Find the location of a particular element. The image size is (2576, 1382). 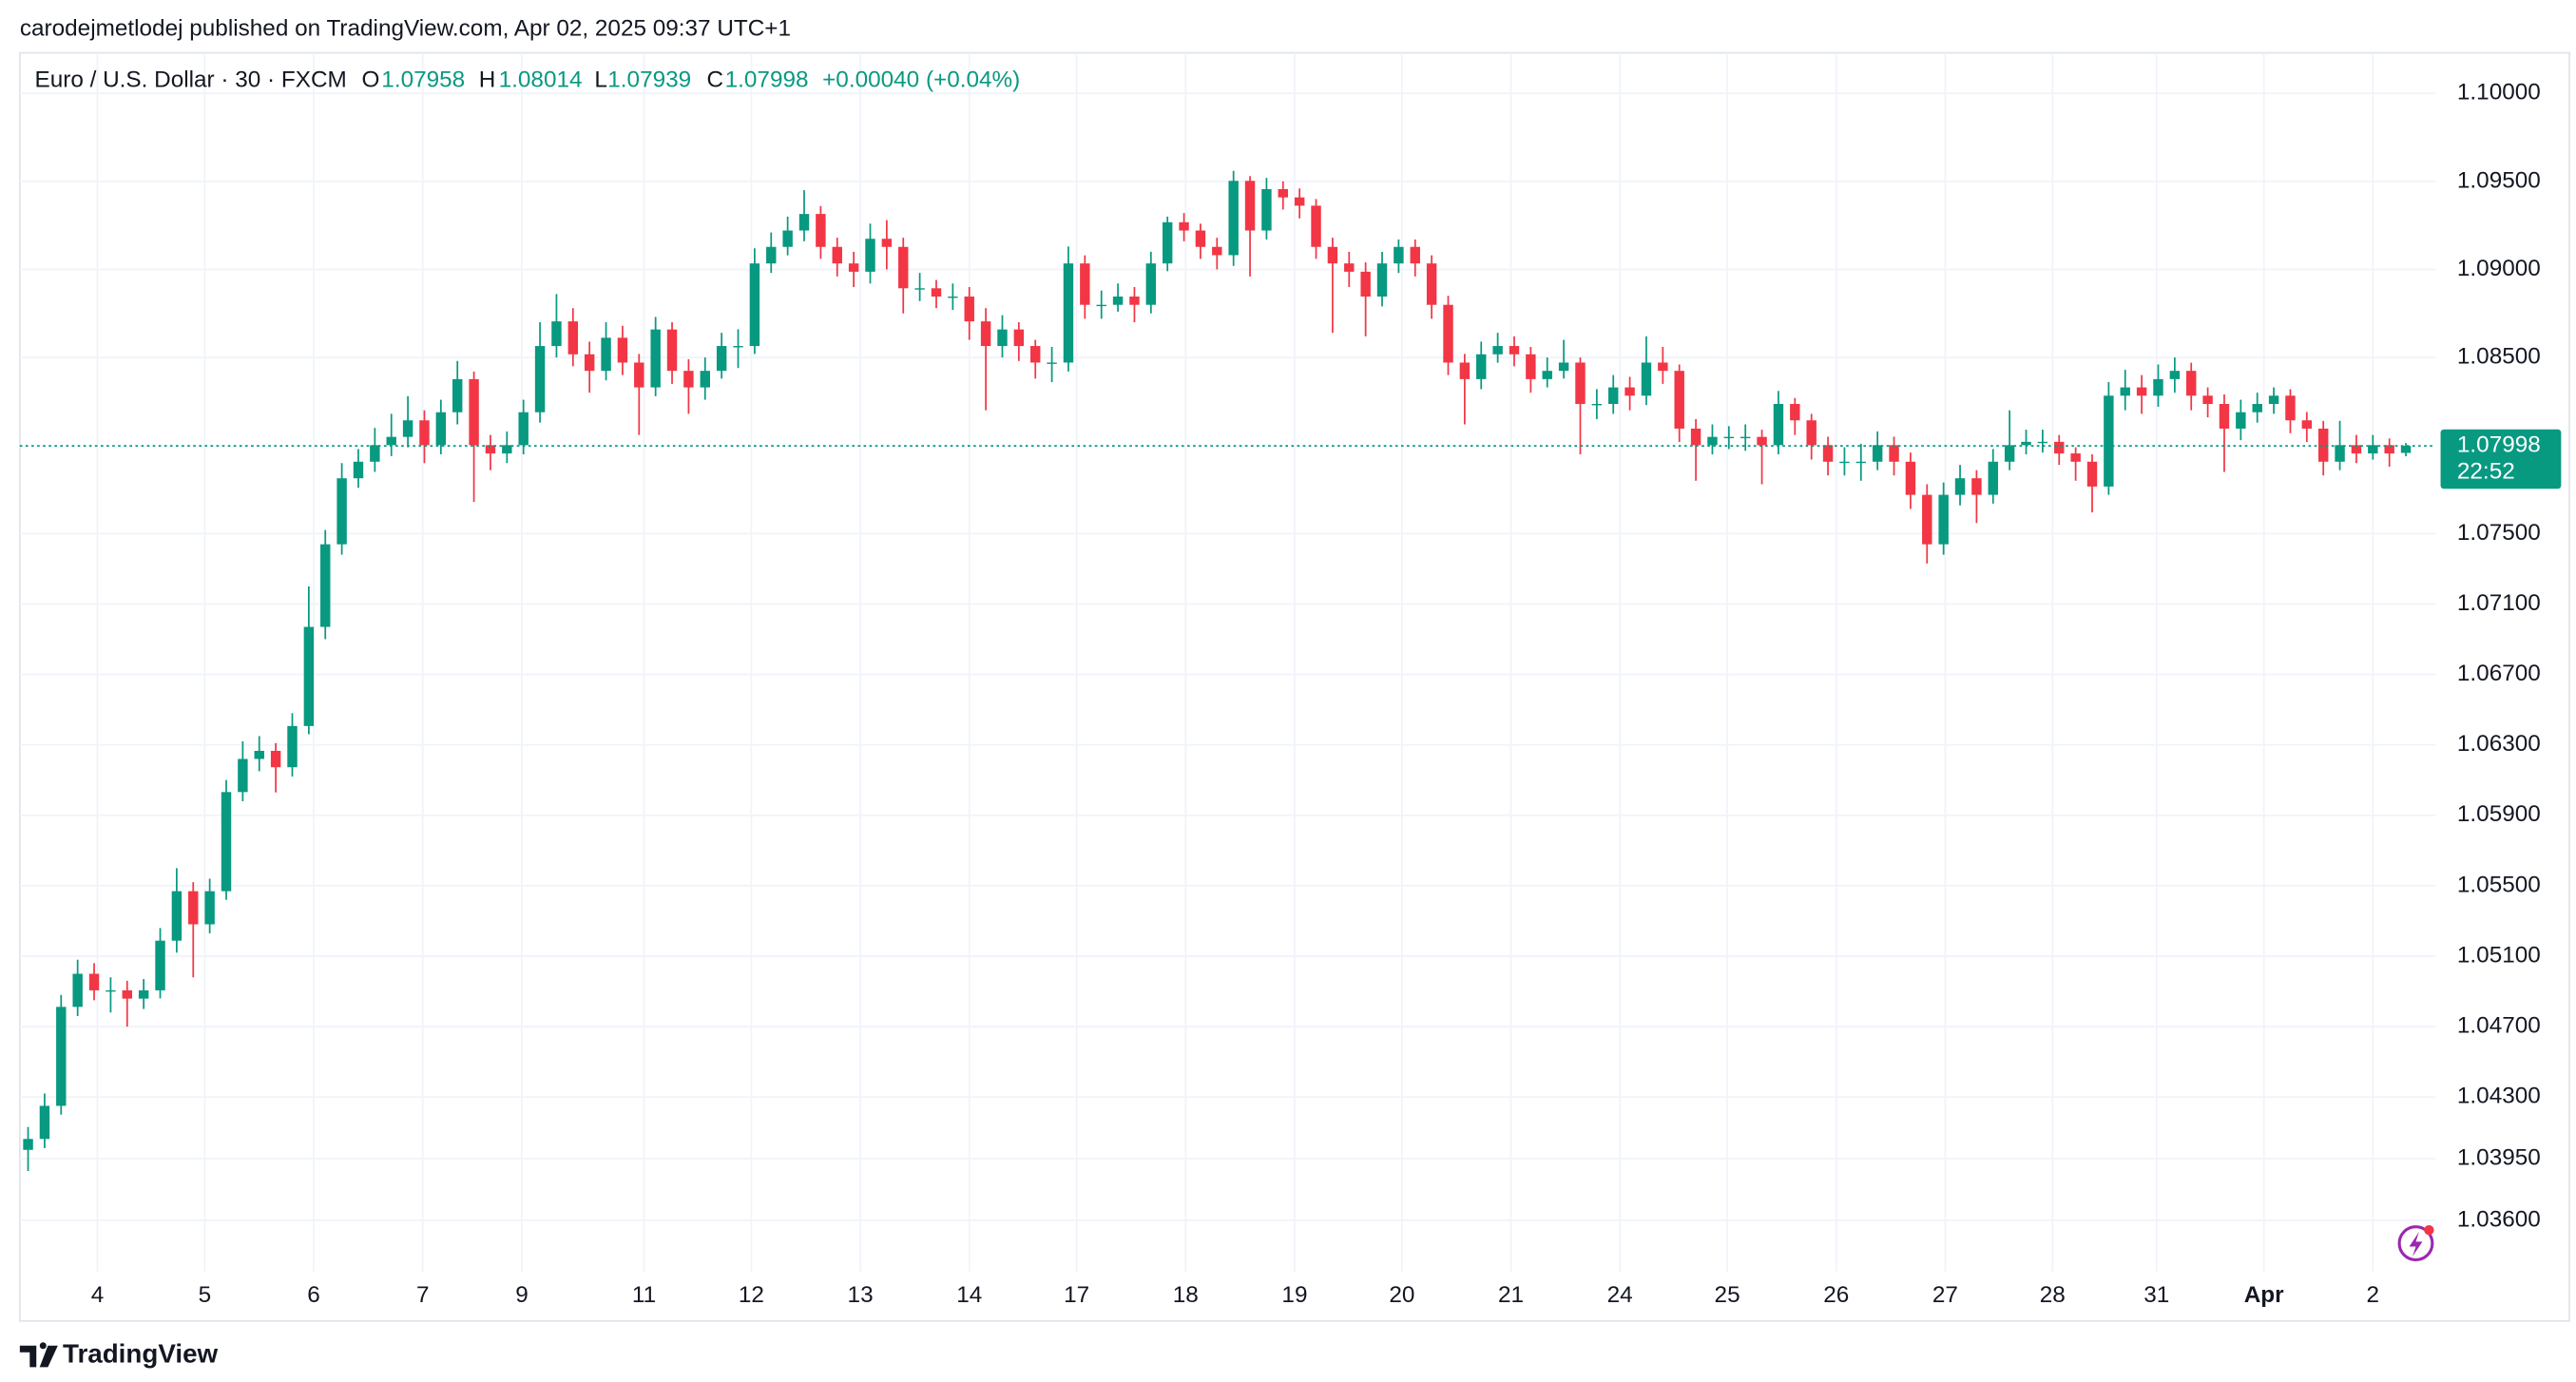

y-tick-label: 1.09500 is located at coordinates (2499, 180).